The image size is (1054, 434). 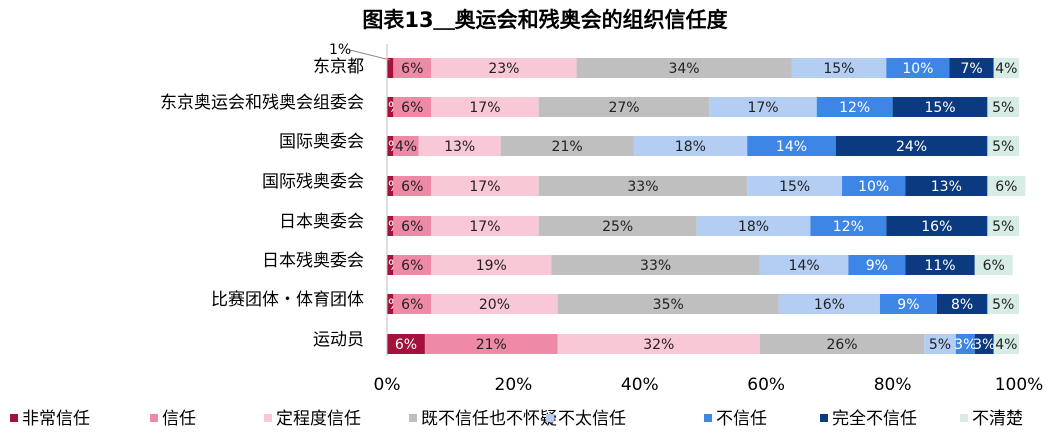 I want to click on category-label: 运动员, so click(x=338, y=340).